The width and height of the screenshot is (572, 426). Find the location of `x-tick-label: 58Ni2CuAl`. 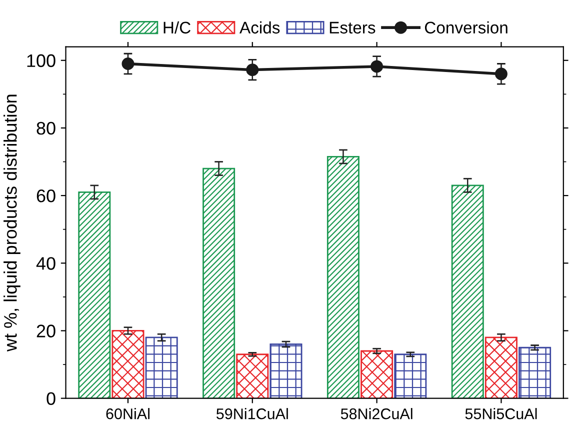

x-tick-label: 58Ni2CuAl is located at coordinates (376, 414).